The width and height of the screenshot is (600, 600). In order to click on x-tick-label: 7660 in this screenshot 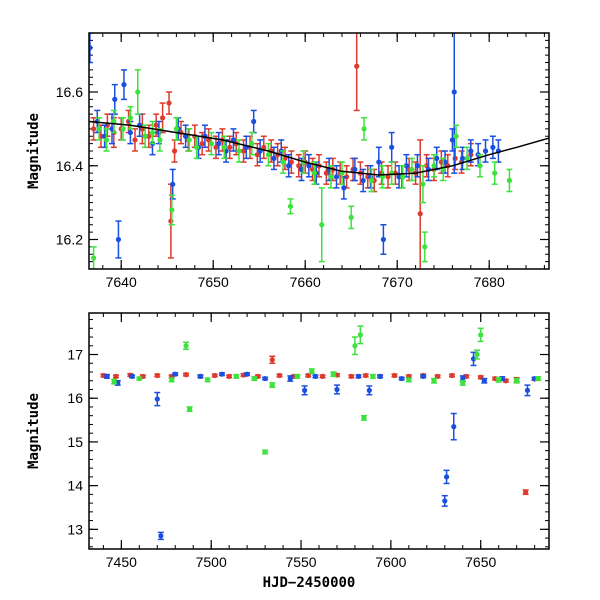, I will do `click(305, 282)`.